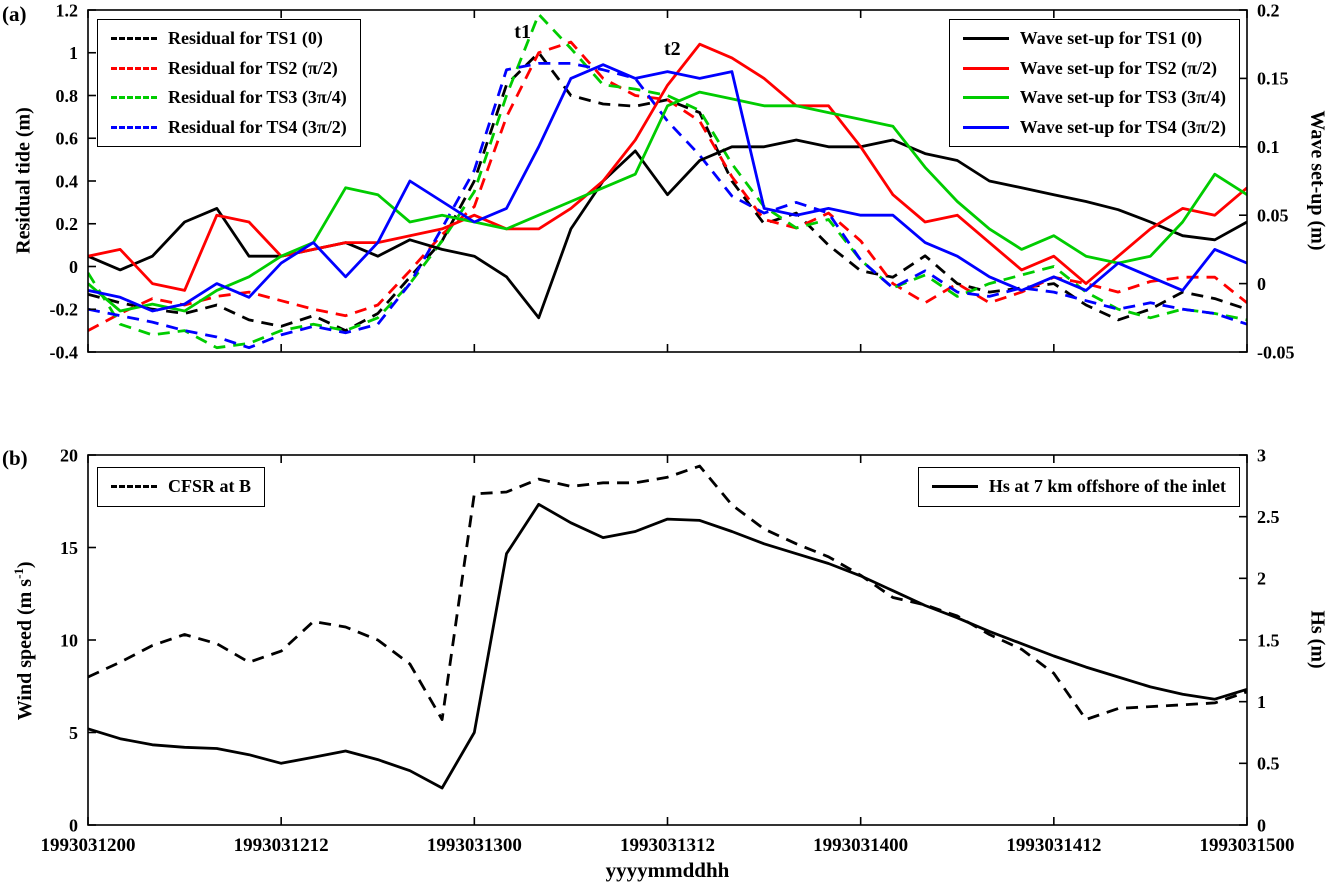 The image size is (1338, 891). What do you see at coordinates (15, 458) in the screenshot?
I see `panel-b-label: (b)` at bounding box center [15, 458].